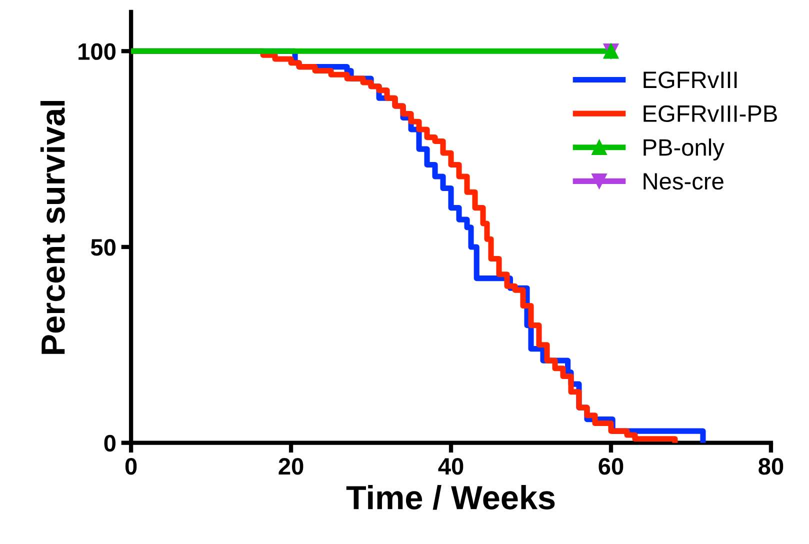  What do you see at coordinates (97, 51) in the screenshot?
I see `y-tick-label: 100` at bounding box center [97, 51].